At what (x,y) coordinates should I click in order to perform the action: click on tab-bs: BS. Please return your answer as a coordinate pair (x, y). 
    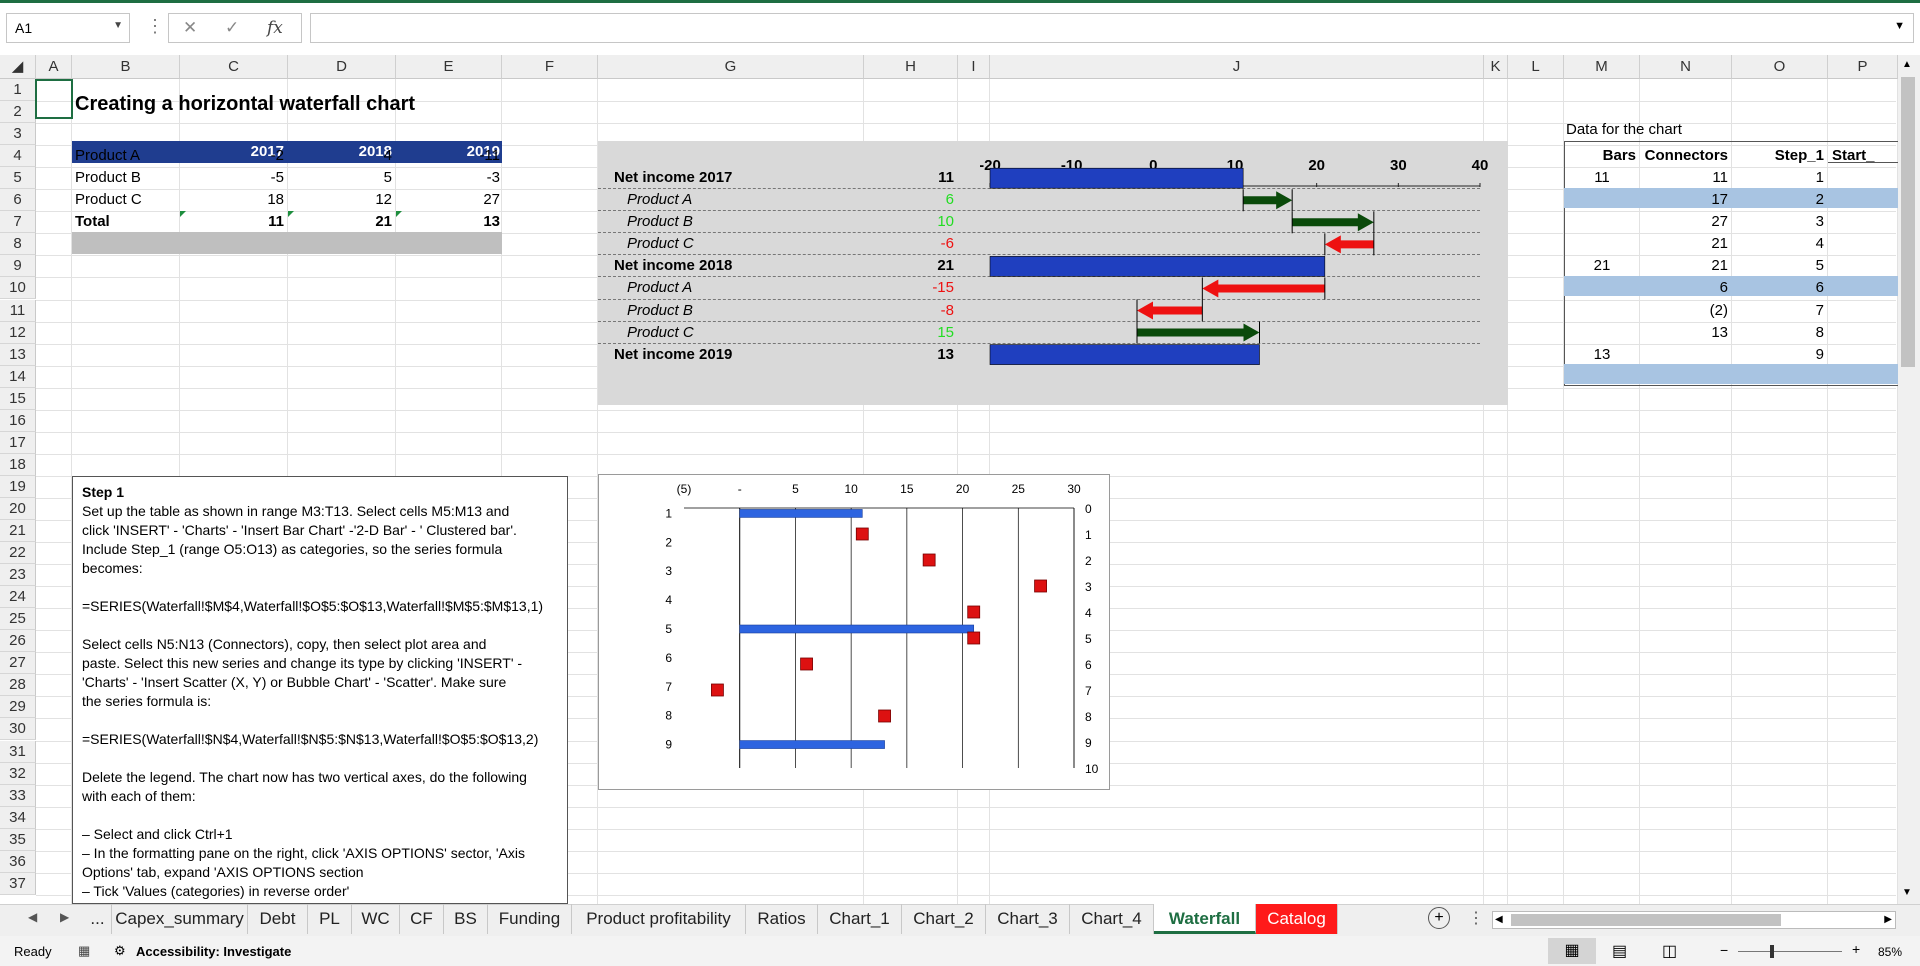
    Looking at the image, I should click on (466, 919).